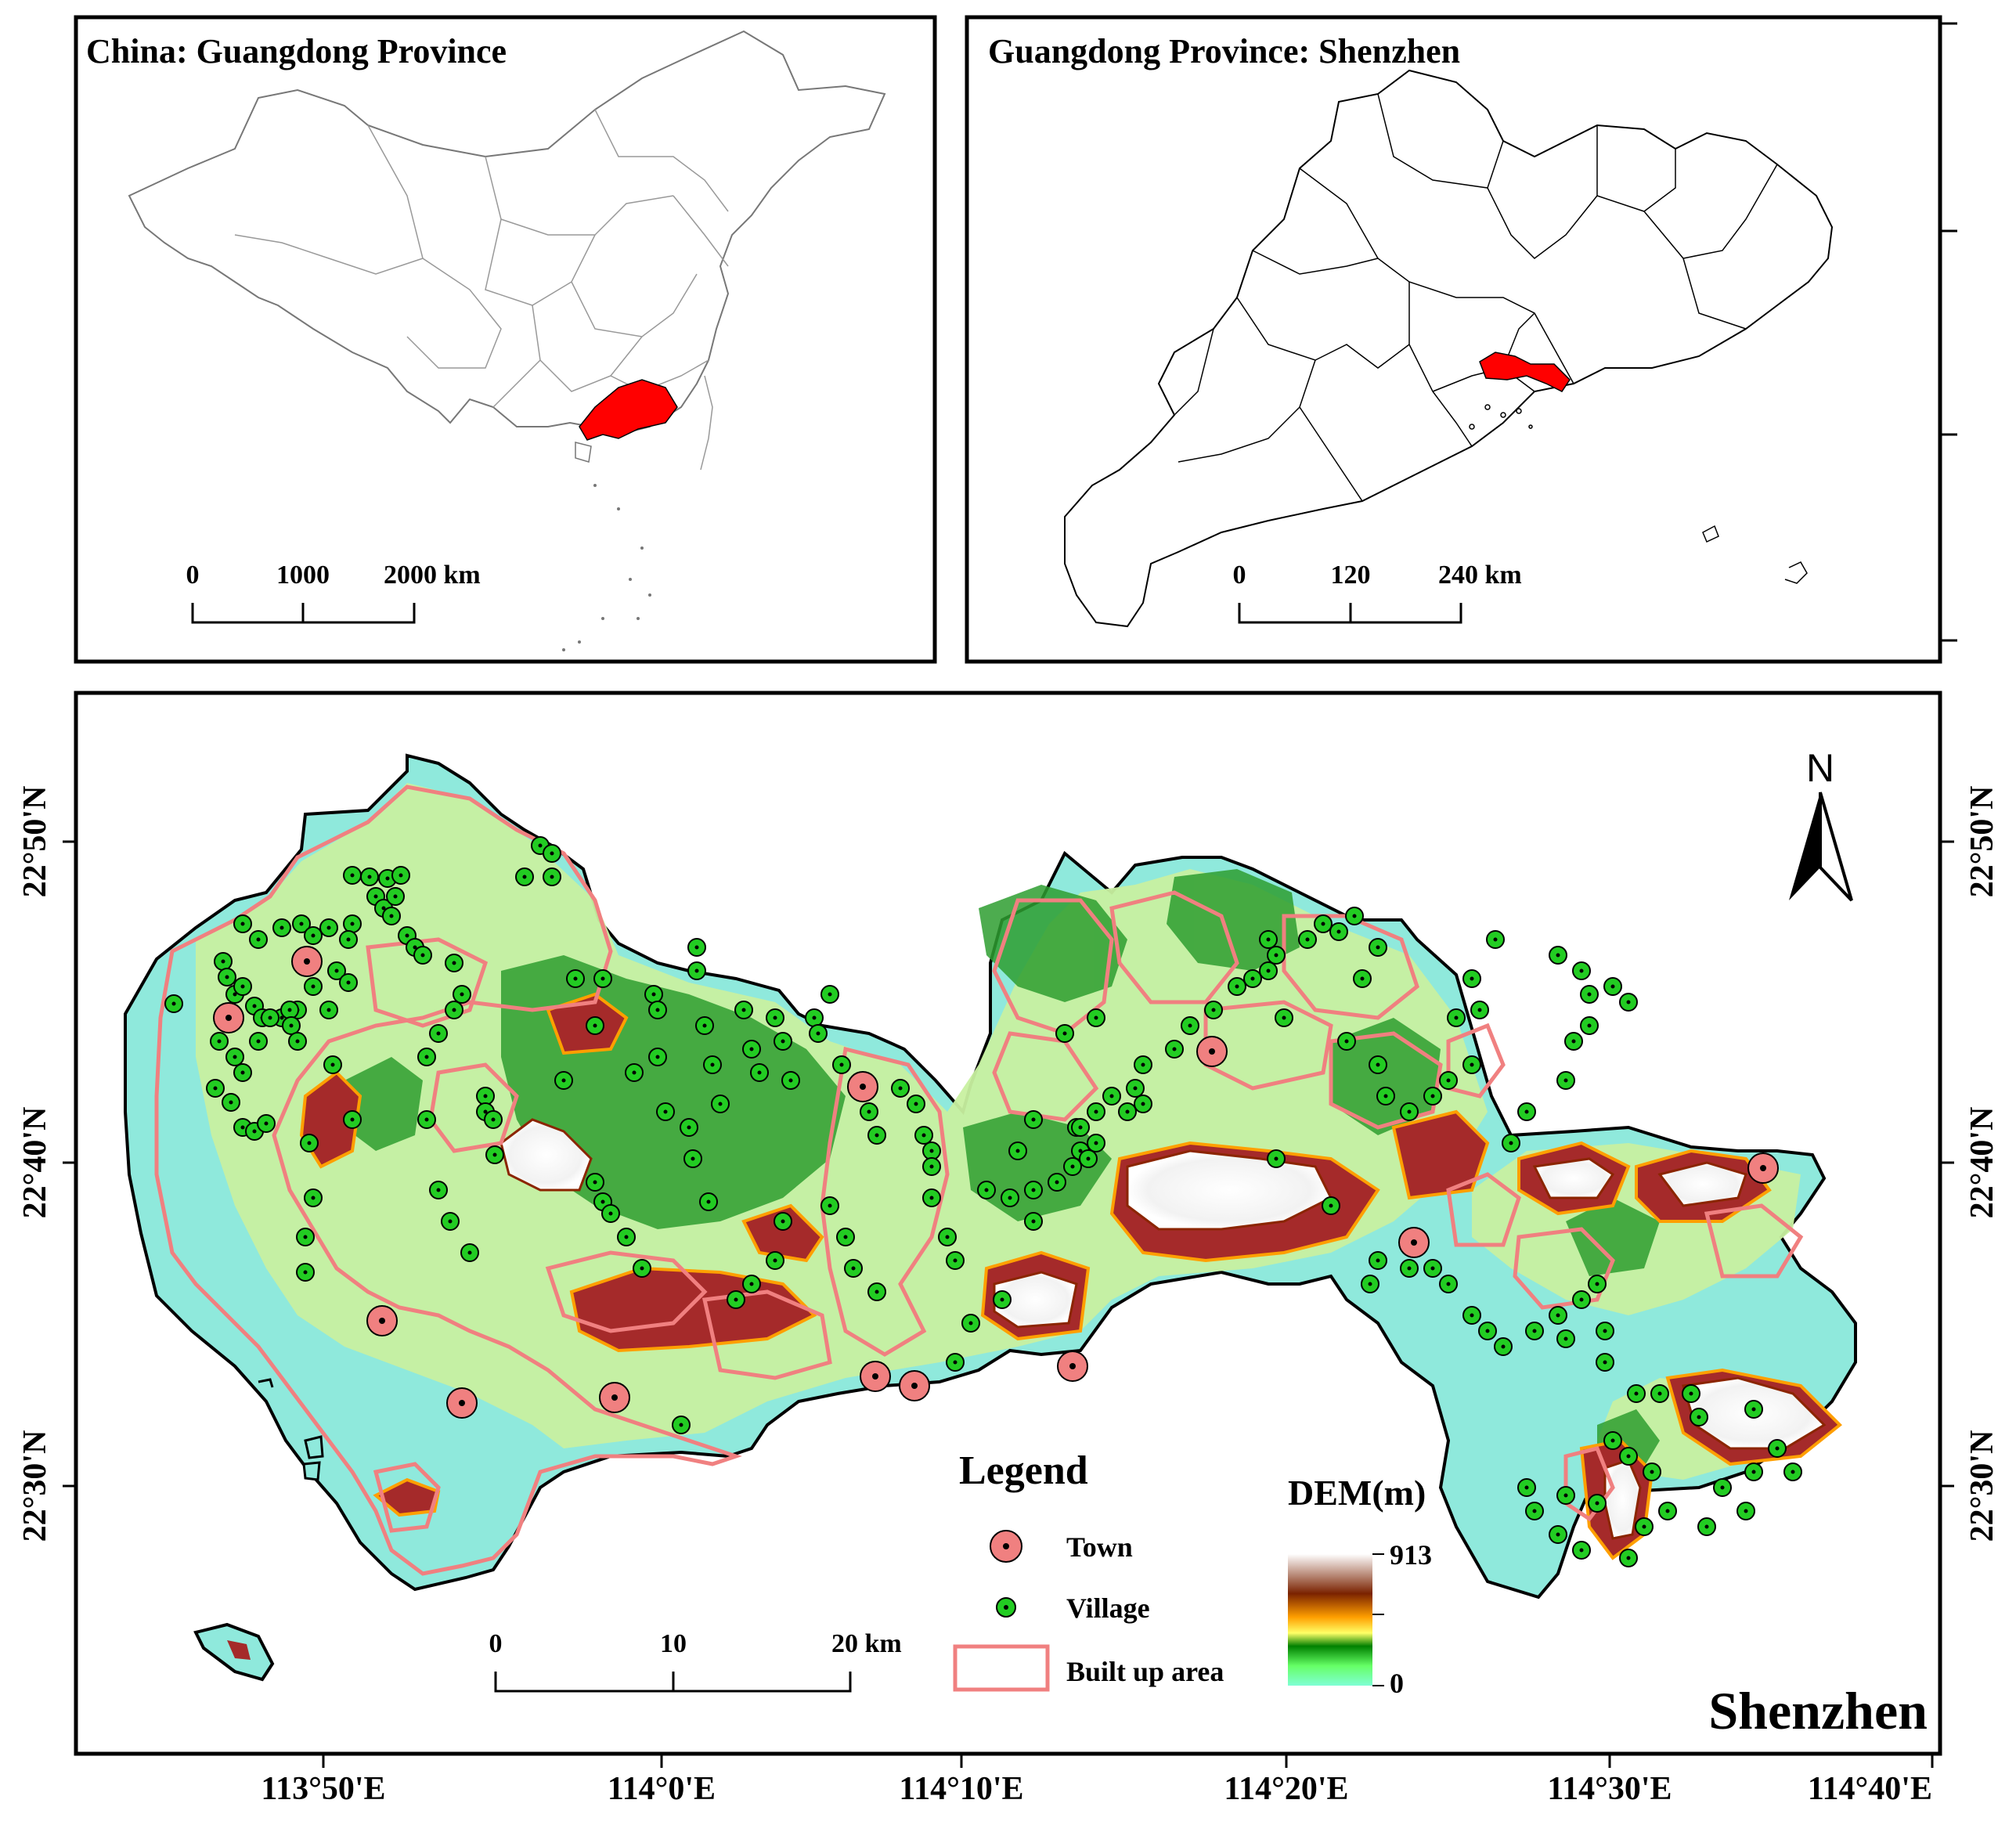  What do you see at coordinates (1397, 1683) in the screenshot?
I see `dem-min: 0` at bounding box center [1397, 1683].